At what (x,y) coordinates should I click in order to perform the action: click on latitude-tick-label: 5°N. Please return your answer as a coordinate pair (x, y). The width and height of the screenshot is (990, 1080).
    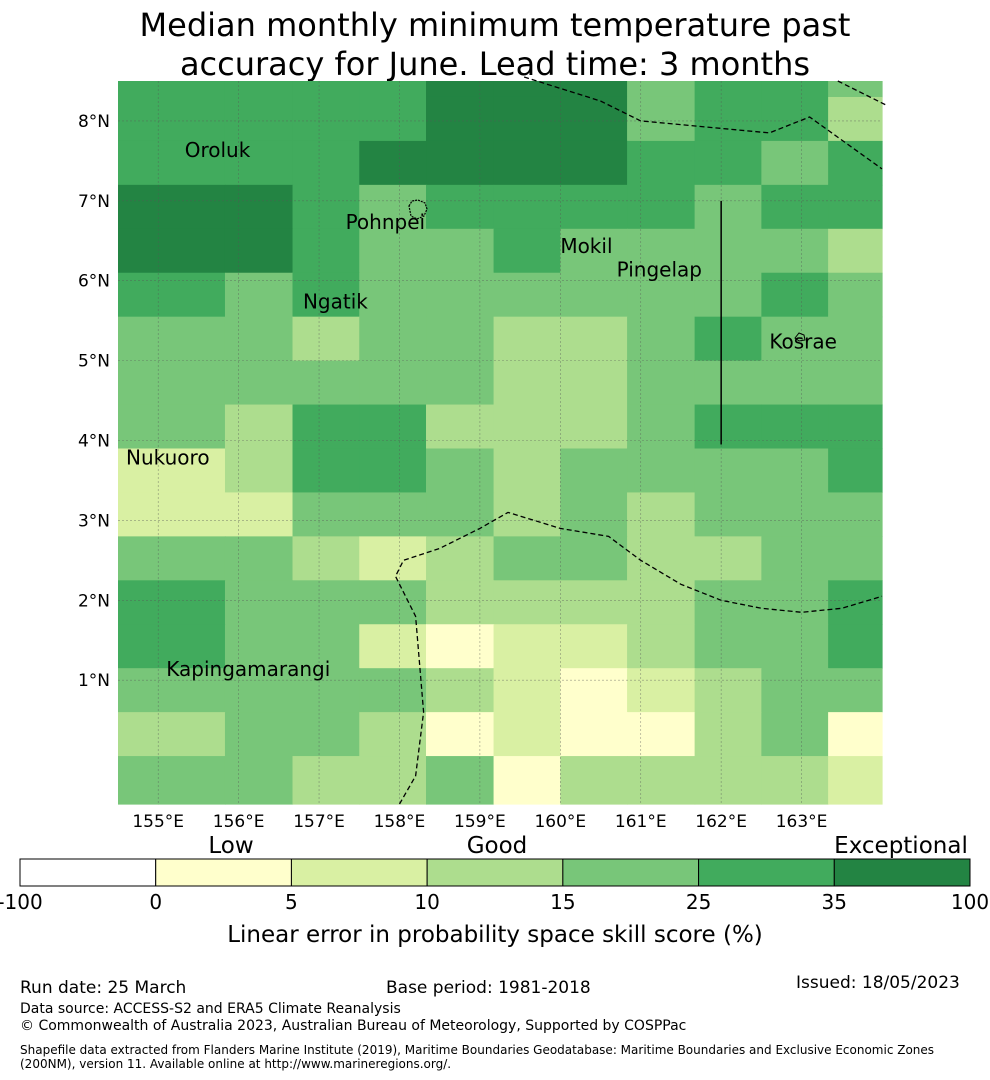
    Looking at the image, I should click on (94, 362).